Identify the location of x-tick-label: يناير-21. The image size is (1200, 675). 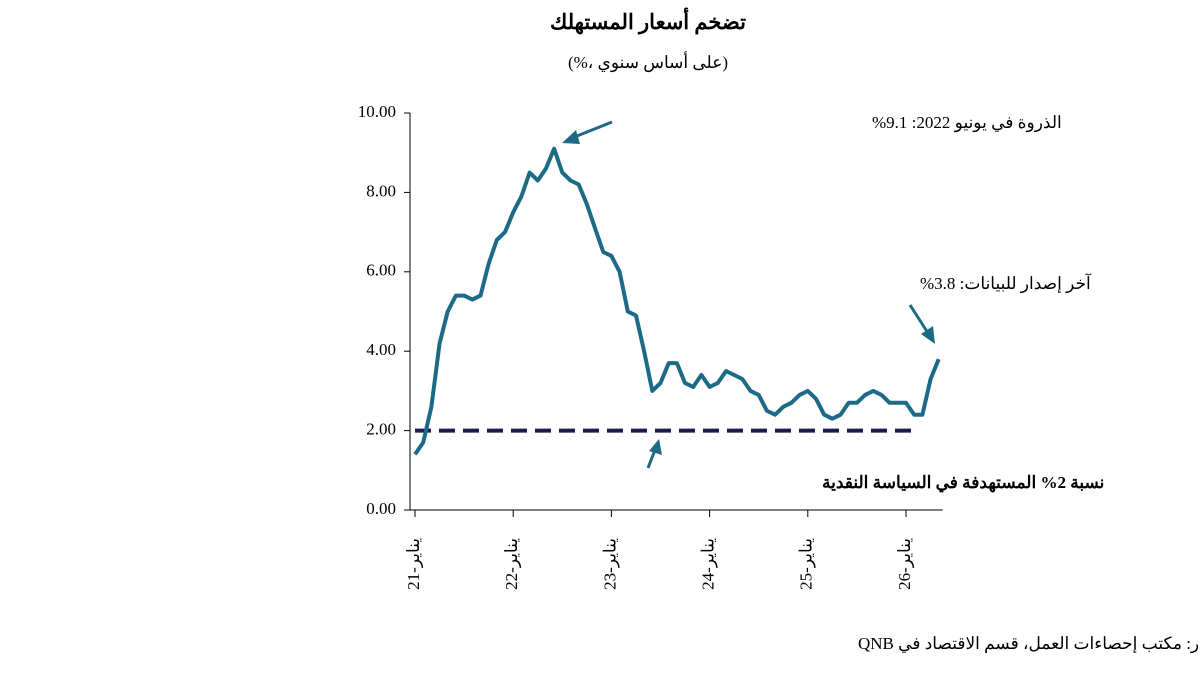
(414, 564).